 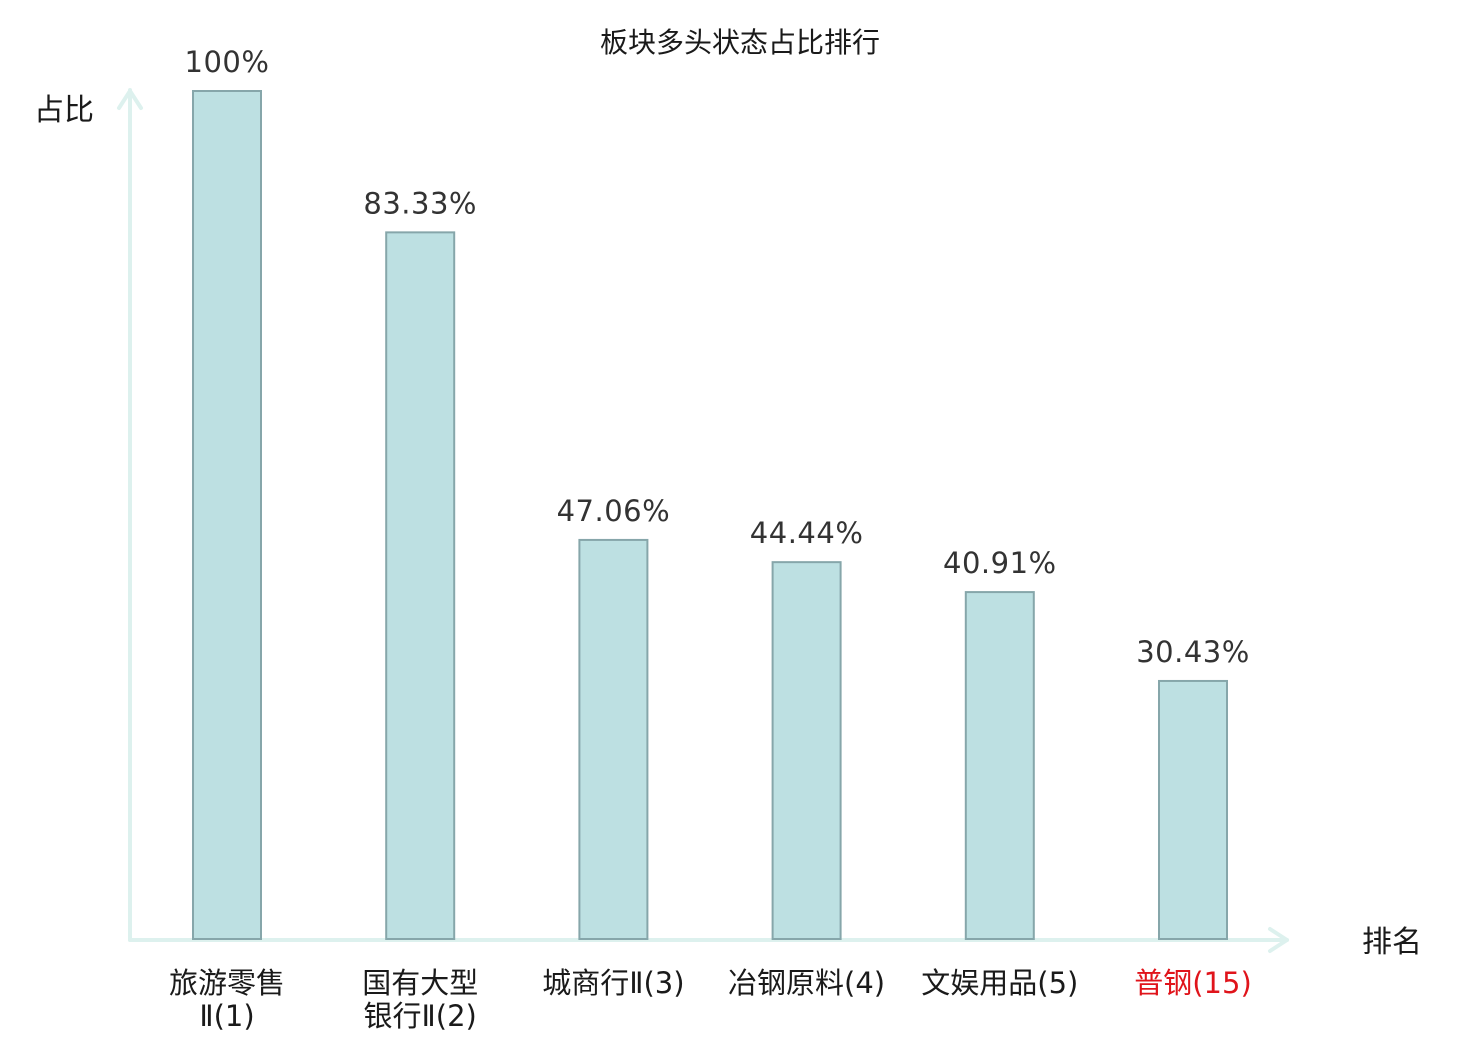 What do you see at coordinates (806, 983) in the screenshot?
I see `x-tick-label: 冶钢原料(4)` at bounding box center [806, 983].